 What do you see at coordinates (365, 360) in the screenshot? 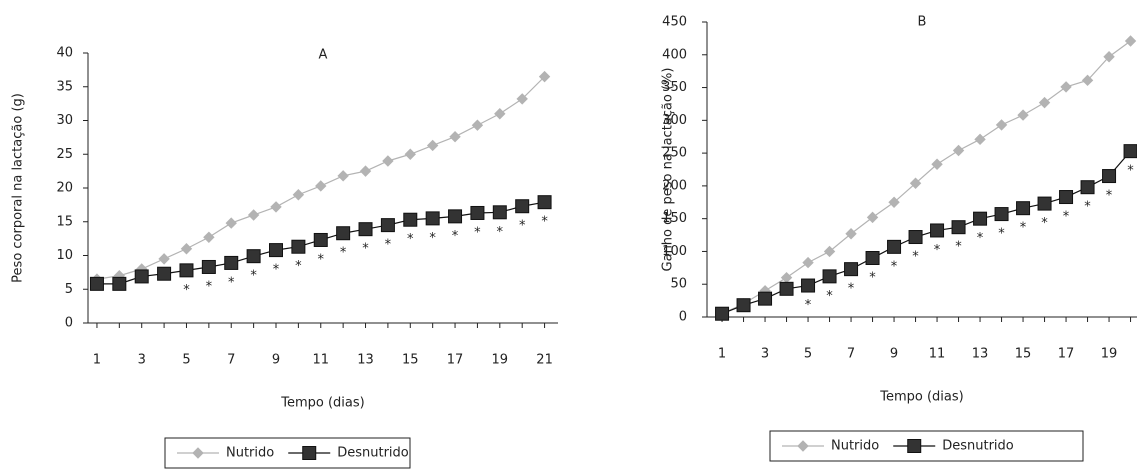
I see `x-tick-label: 13` at bounding box center [365, 360].